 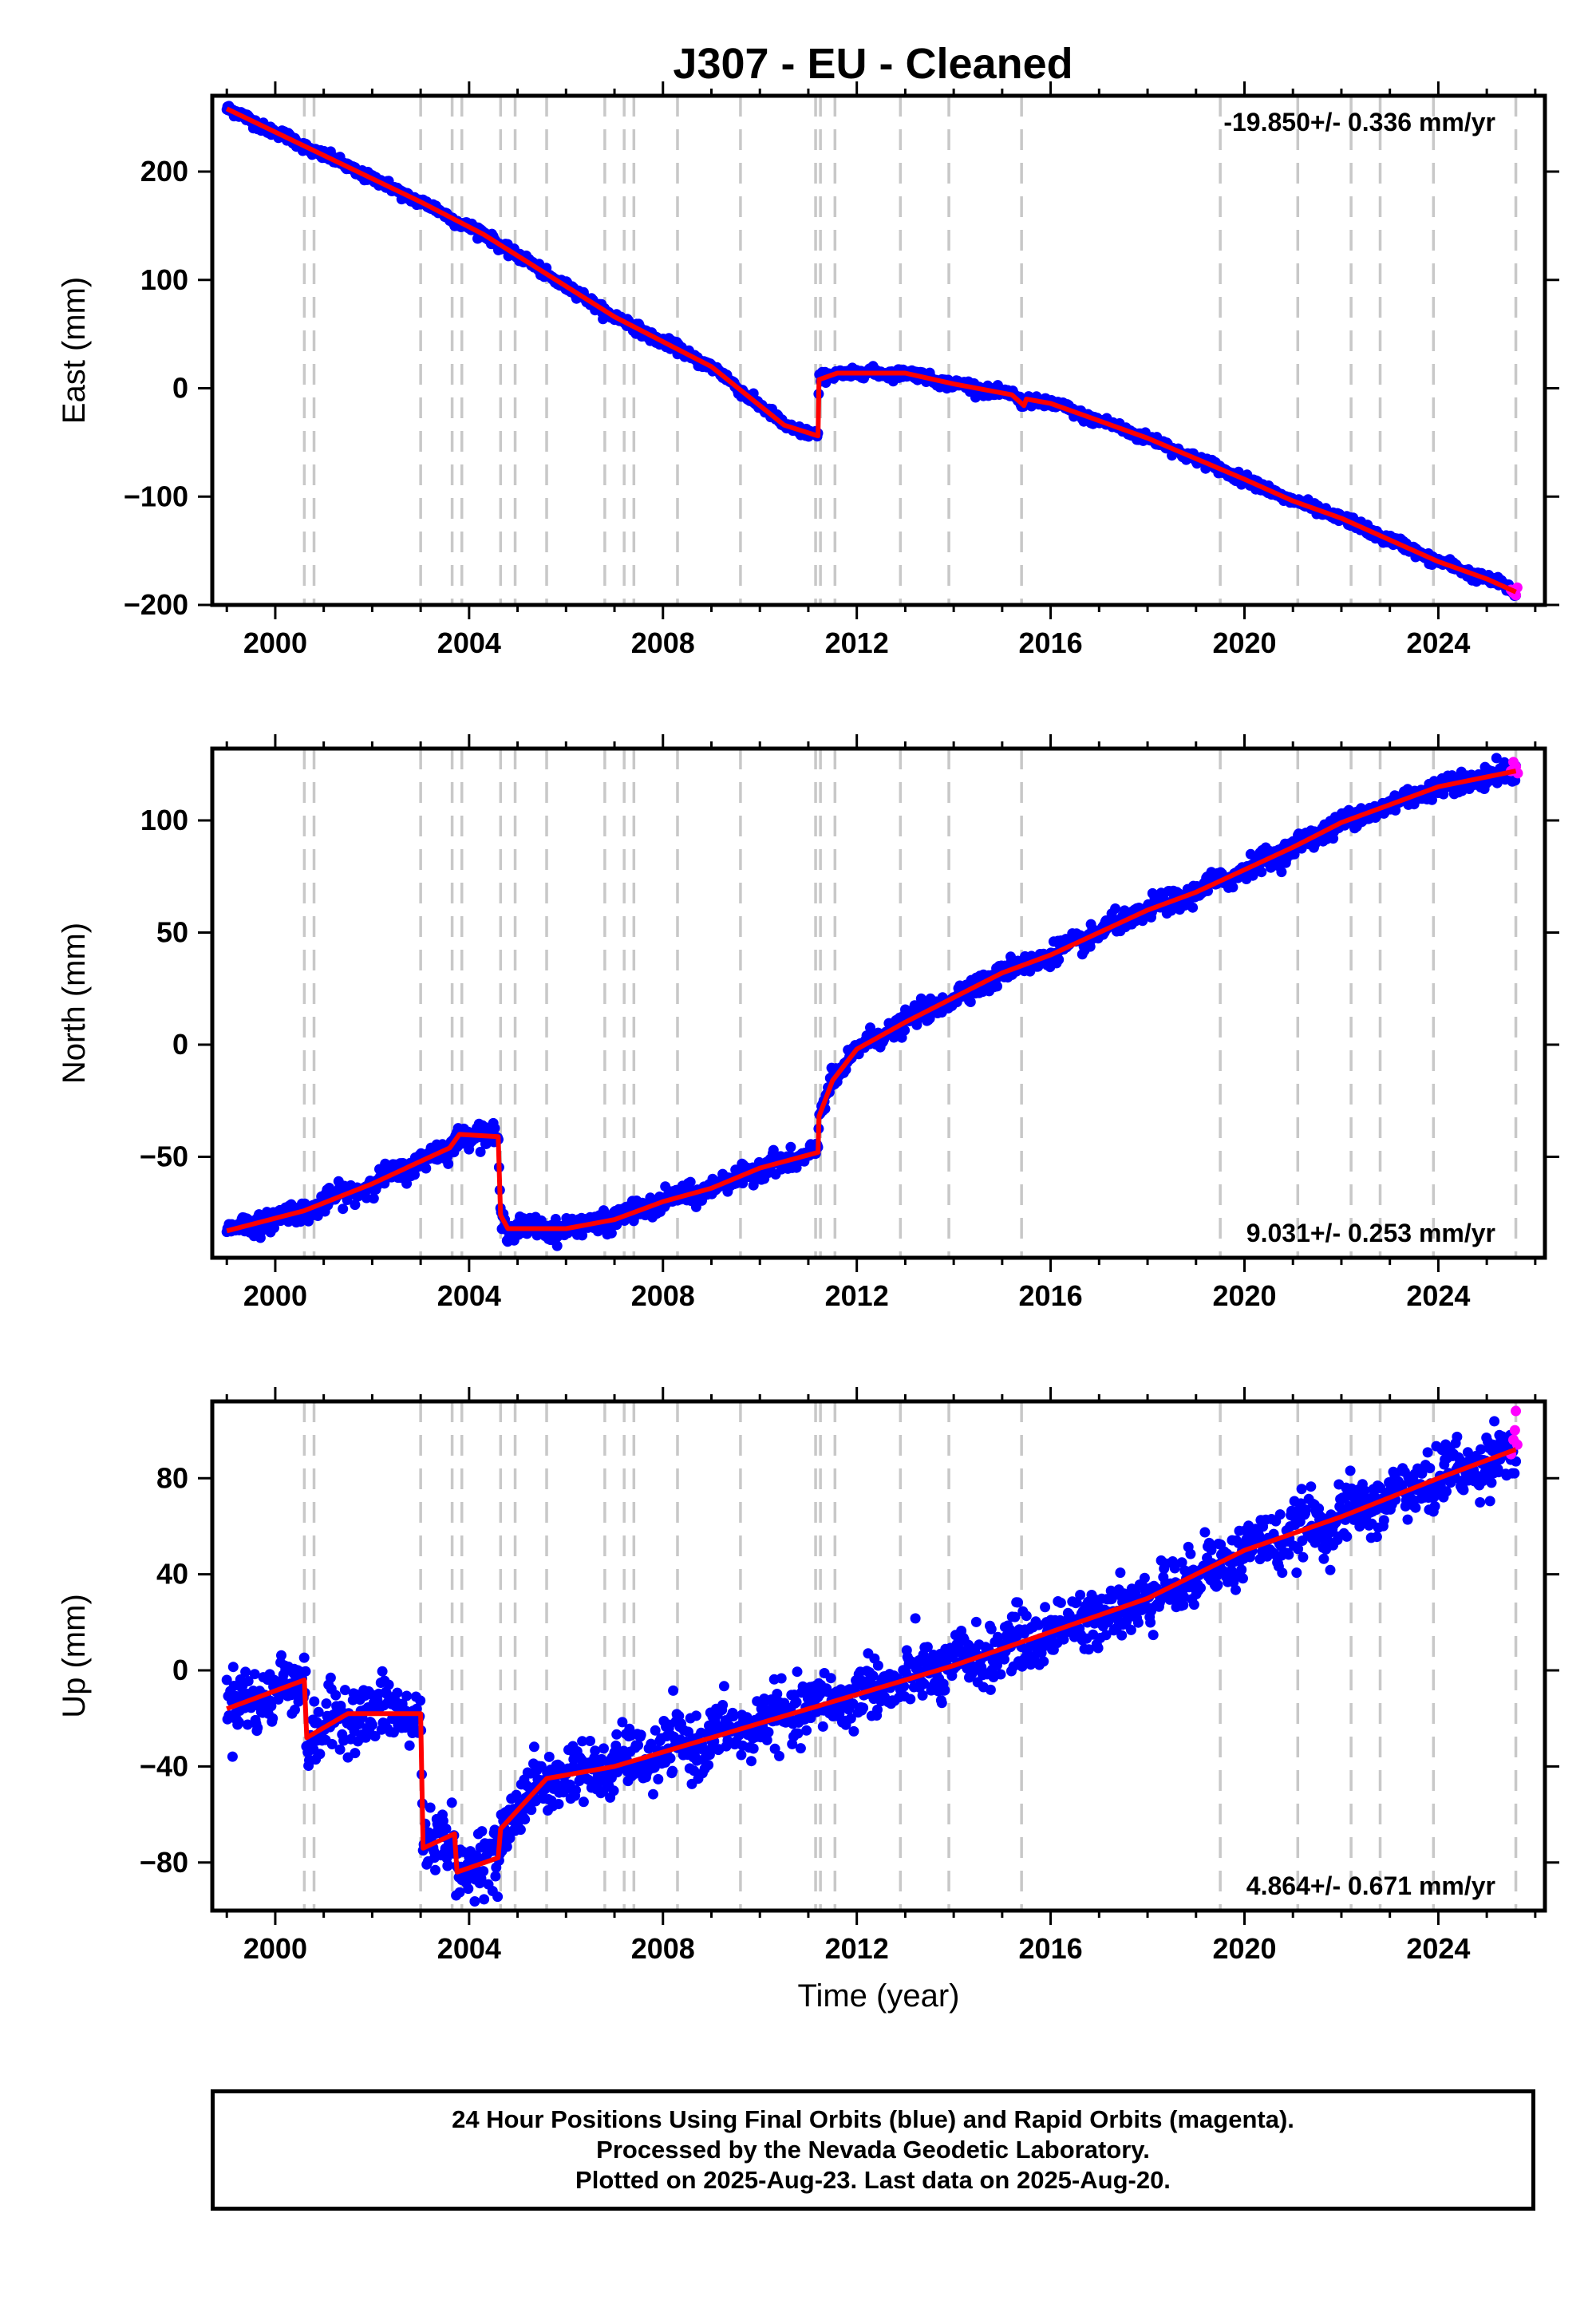 What do you see at coordinates (74, 350) in the screenshot?
I see `y-axis-label: East (mm)` at bounding box center [74, 350].